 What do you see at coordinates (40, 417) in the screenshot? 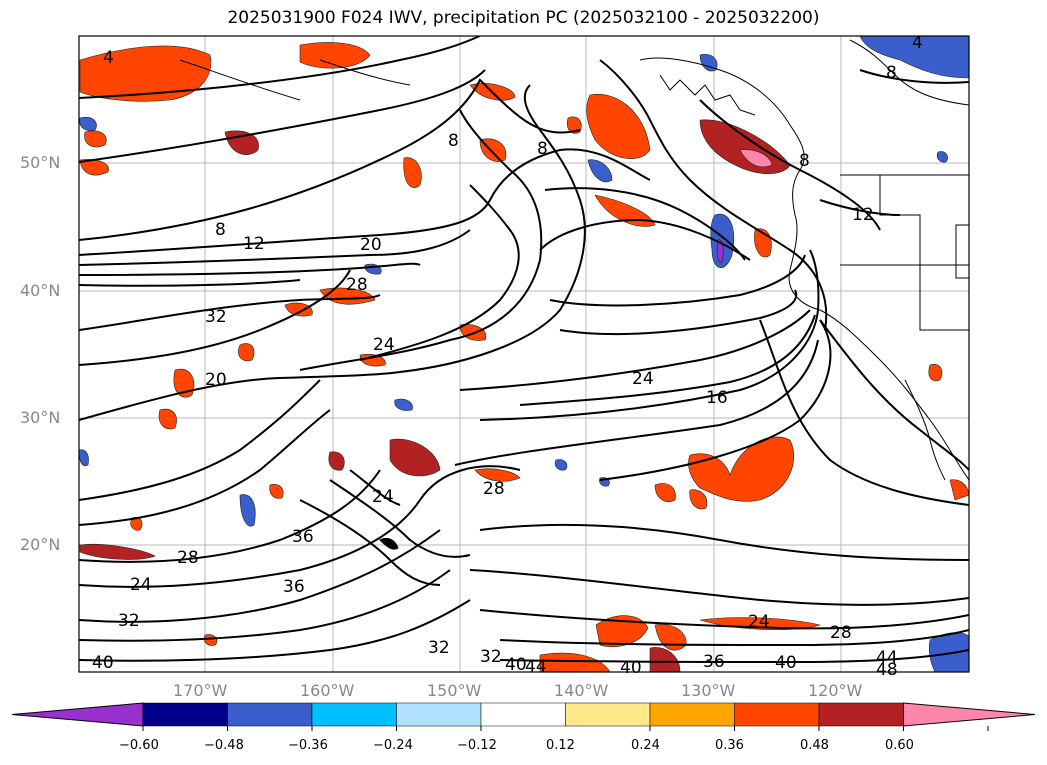
I see `lat-label-30n: 30°N` at bounding box center [40, 417].